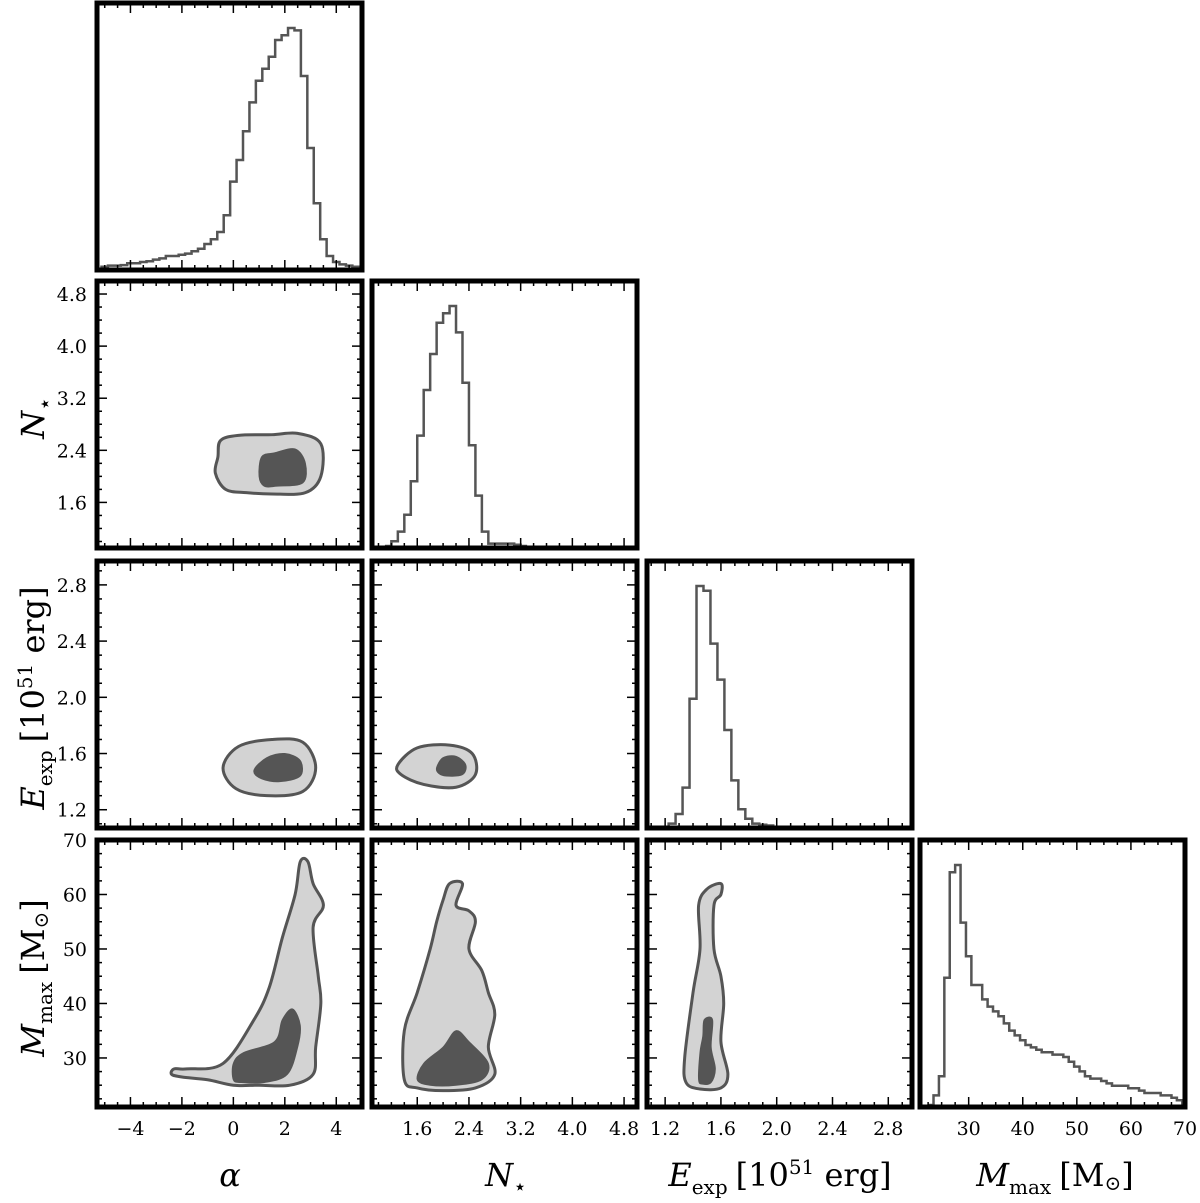  I want to click on scatter-panel-alpha-mmax, so click(229, 973).